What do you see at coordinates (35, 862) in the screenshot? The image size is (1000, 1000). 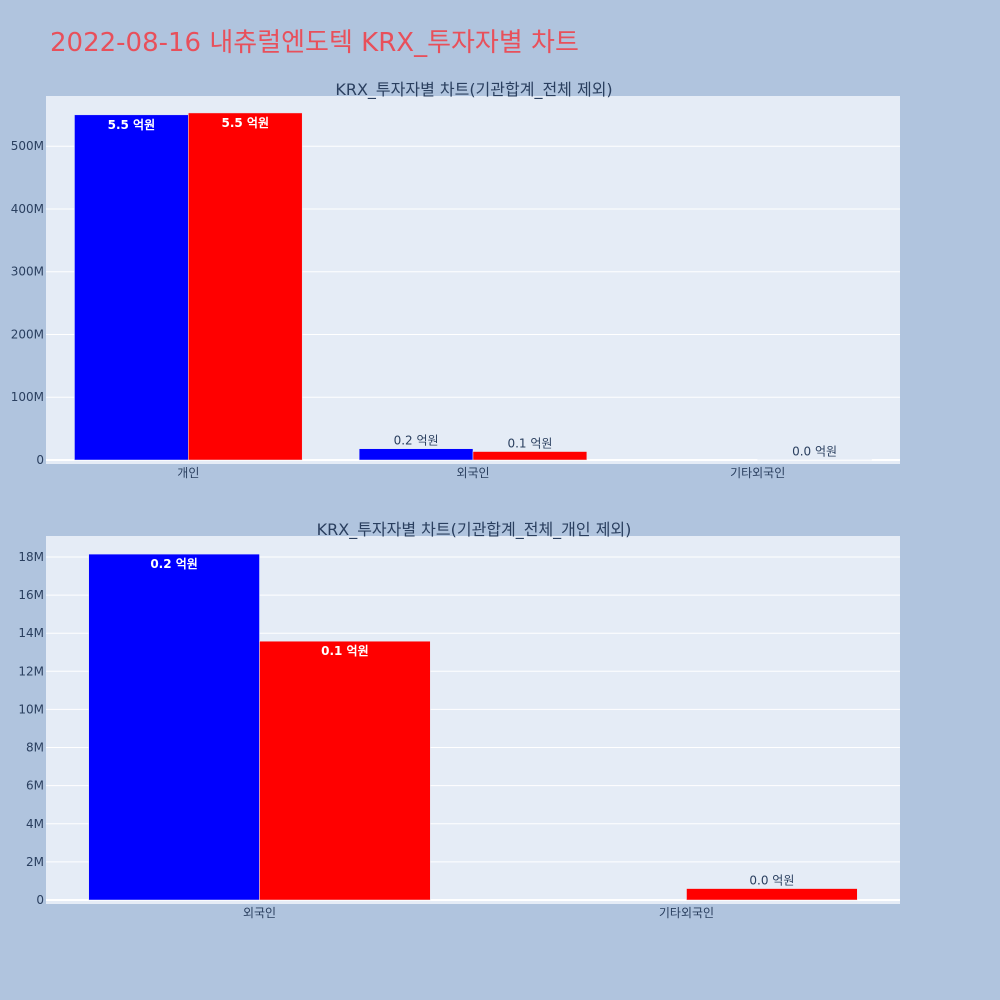 I see `y-tick-label: 2M` at bounding box center [35, 862].